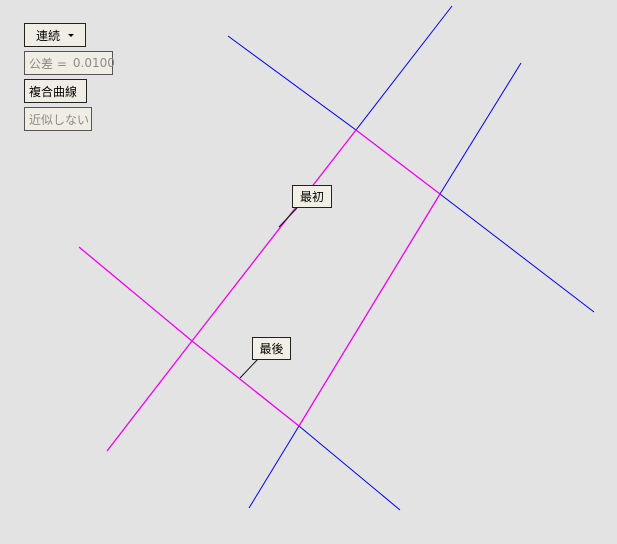 The image size is (617, 544). I want to click on first-point-label: 最初, so click(312, 196).